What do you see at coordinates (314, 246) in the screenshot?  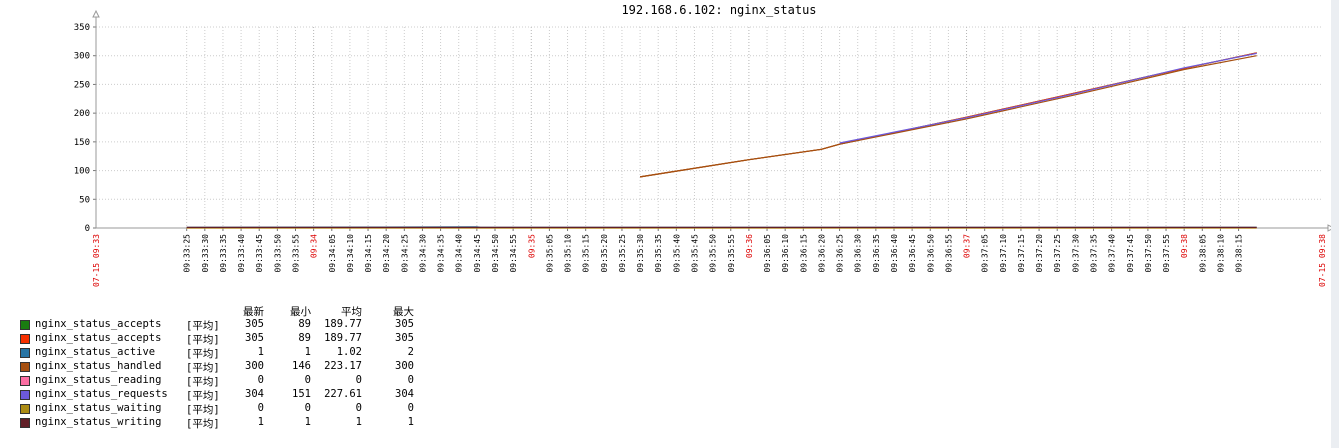 I see `x-tick-label: 09:34` at bounding box center [314, 246].